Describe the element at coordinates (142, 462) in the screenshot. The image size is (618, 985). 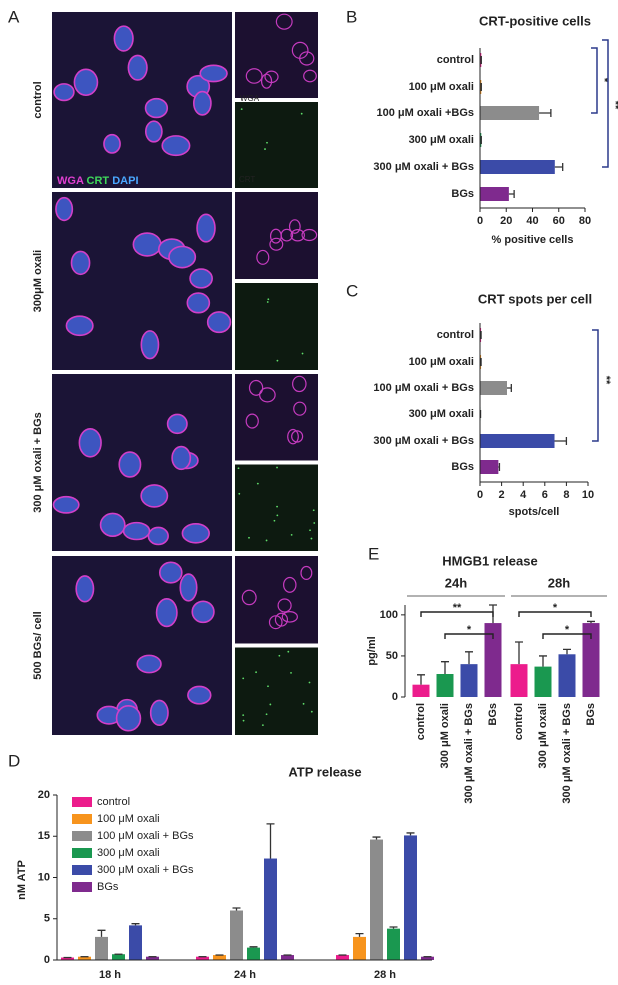
I see `micrograph` at that location.